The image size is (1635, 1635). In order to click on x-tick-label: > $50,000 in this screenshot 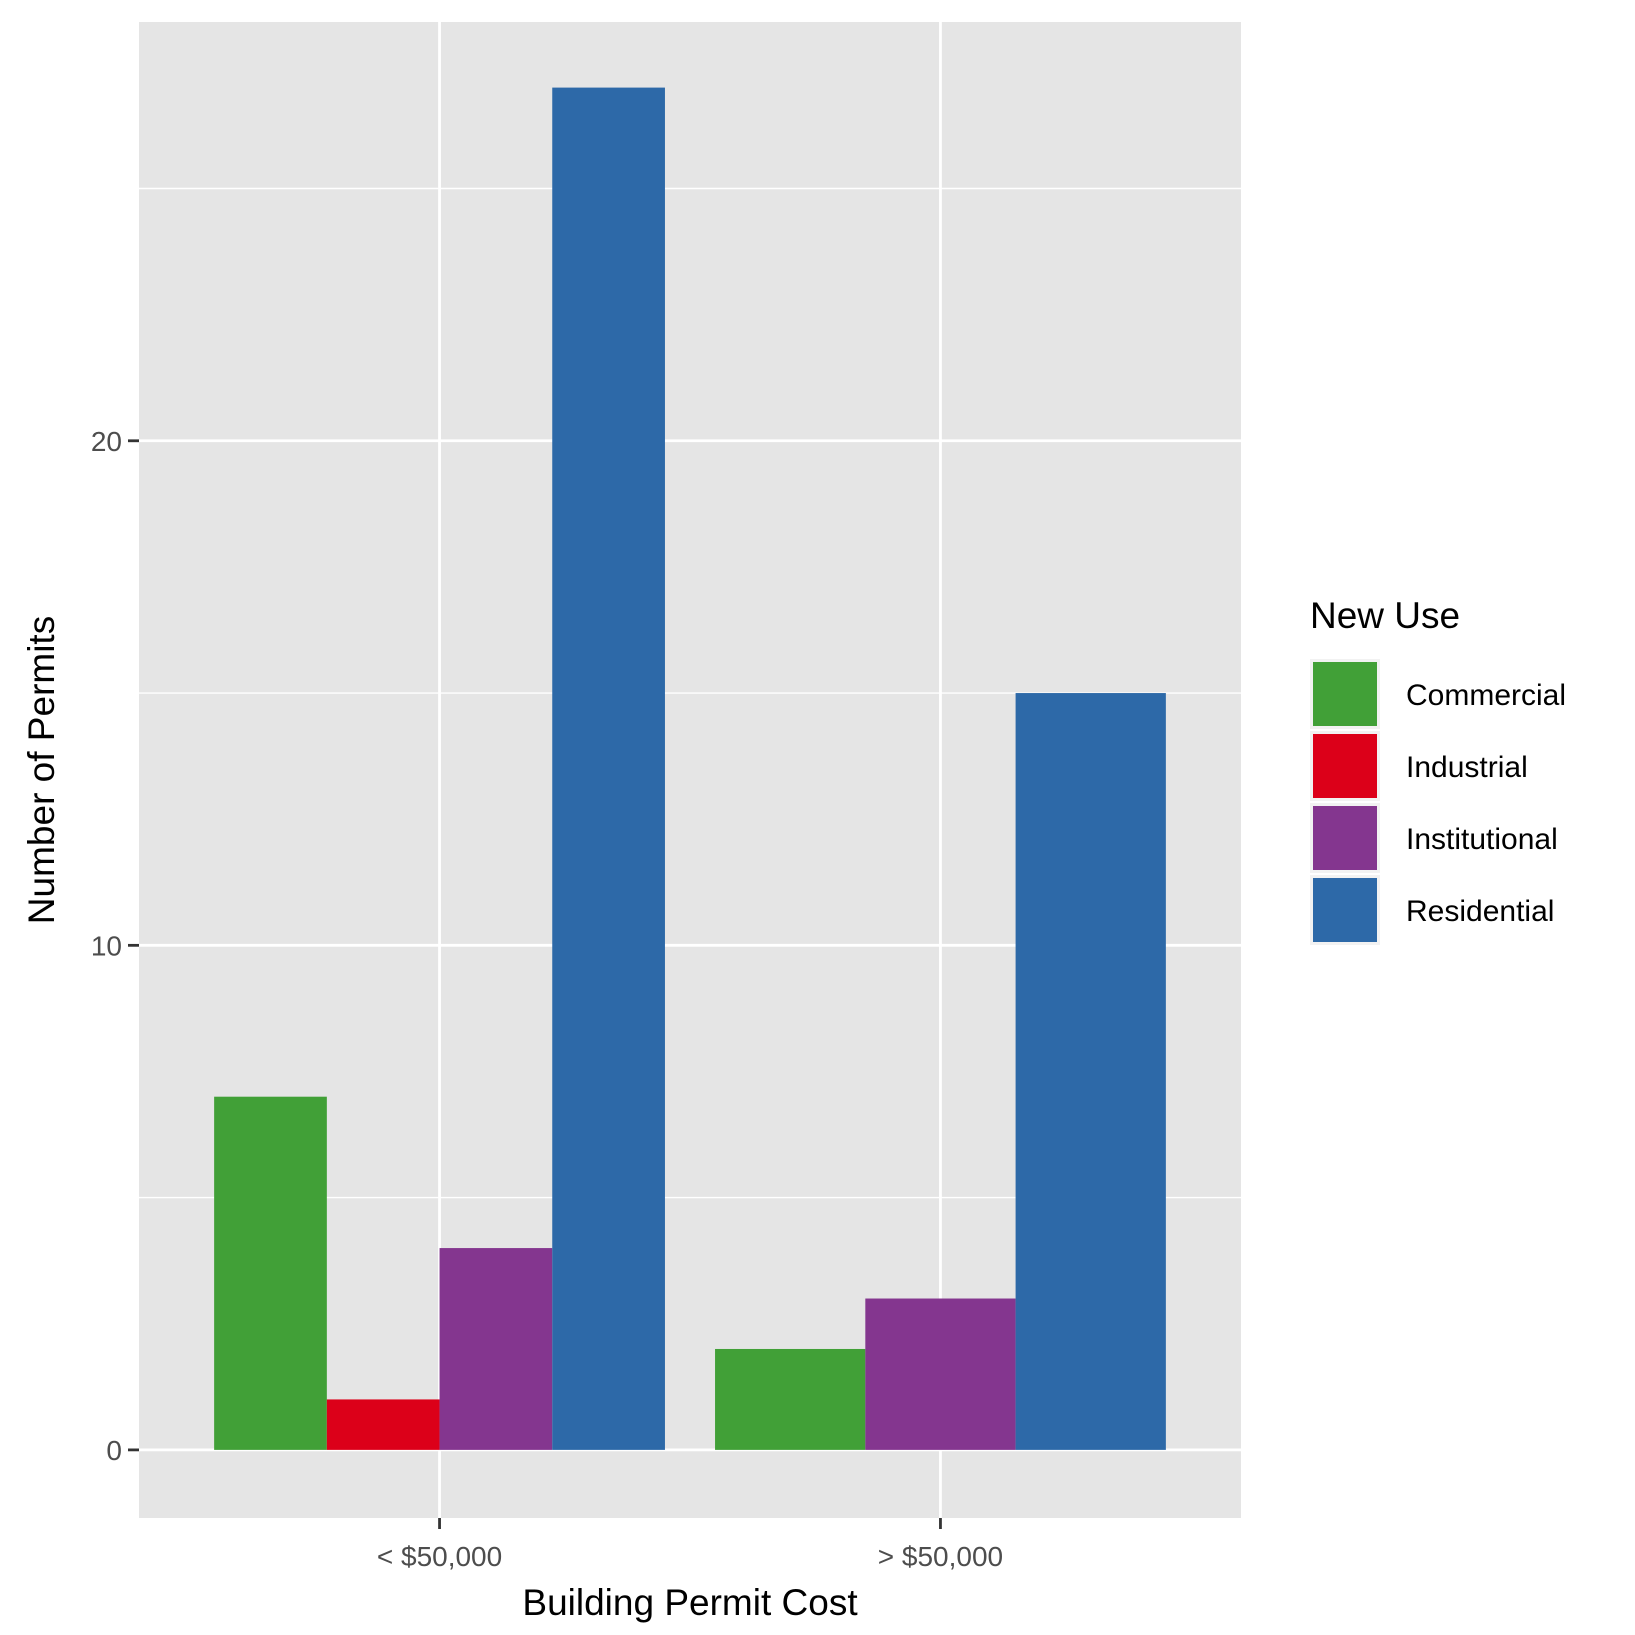, I will do `click(940, 1556)`.